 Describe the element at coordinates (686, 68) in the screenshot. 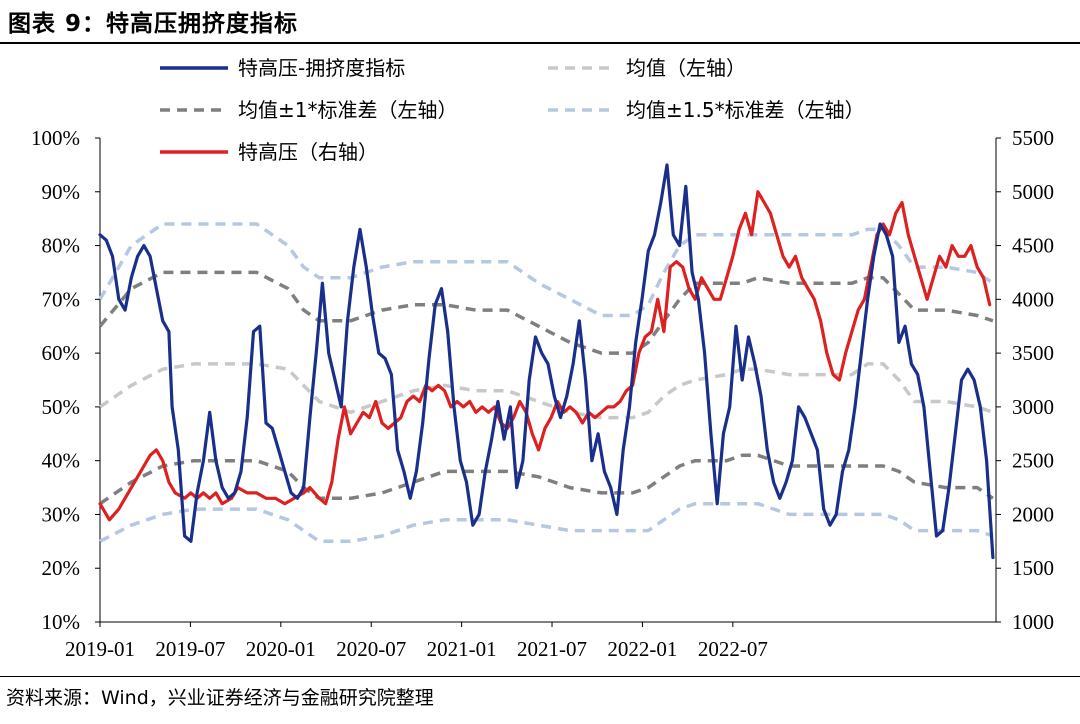

I see `legend-label-mean: 均值（左轴）` at that location.